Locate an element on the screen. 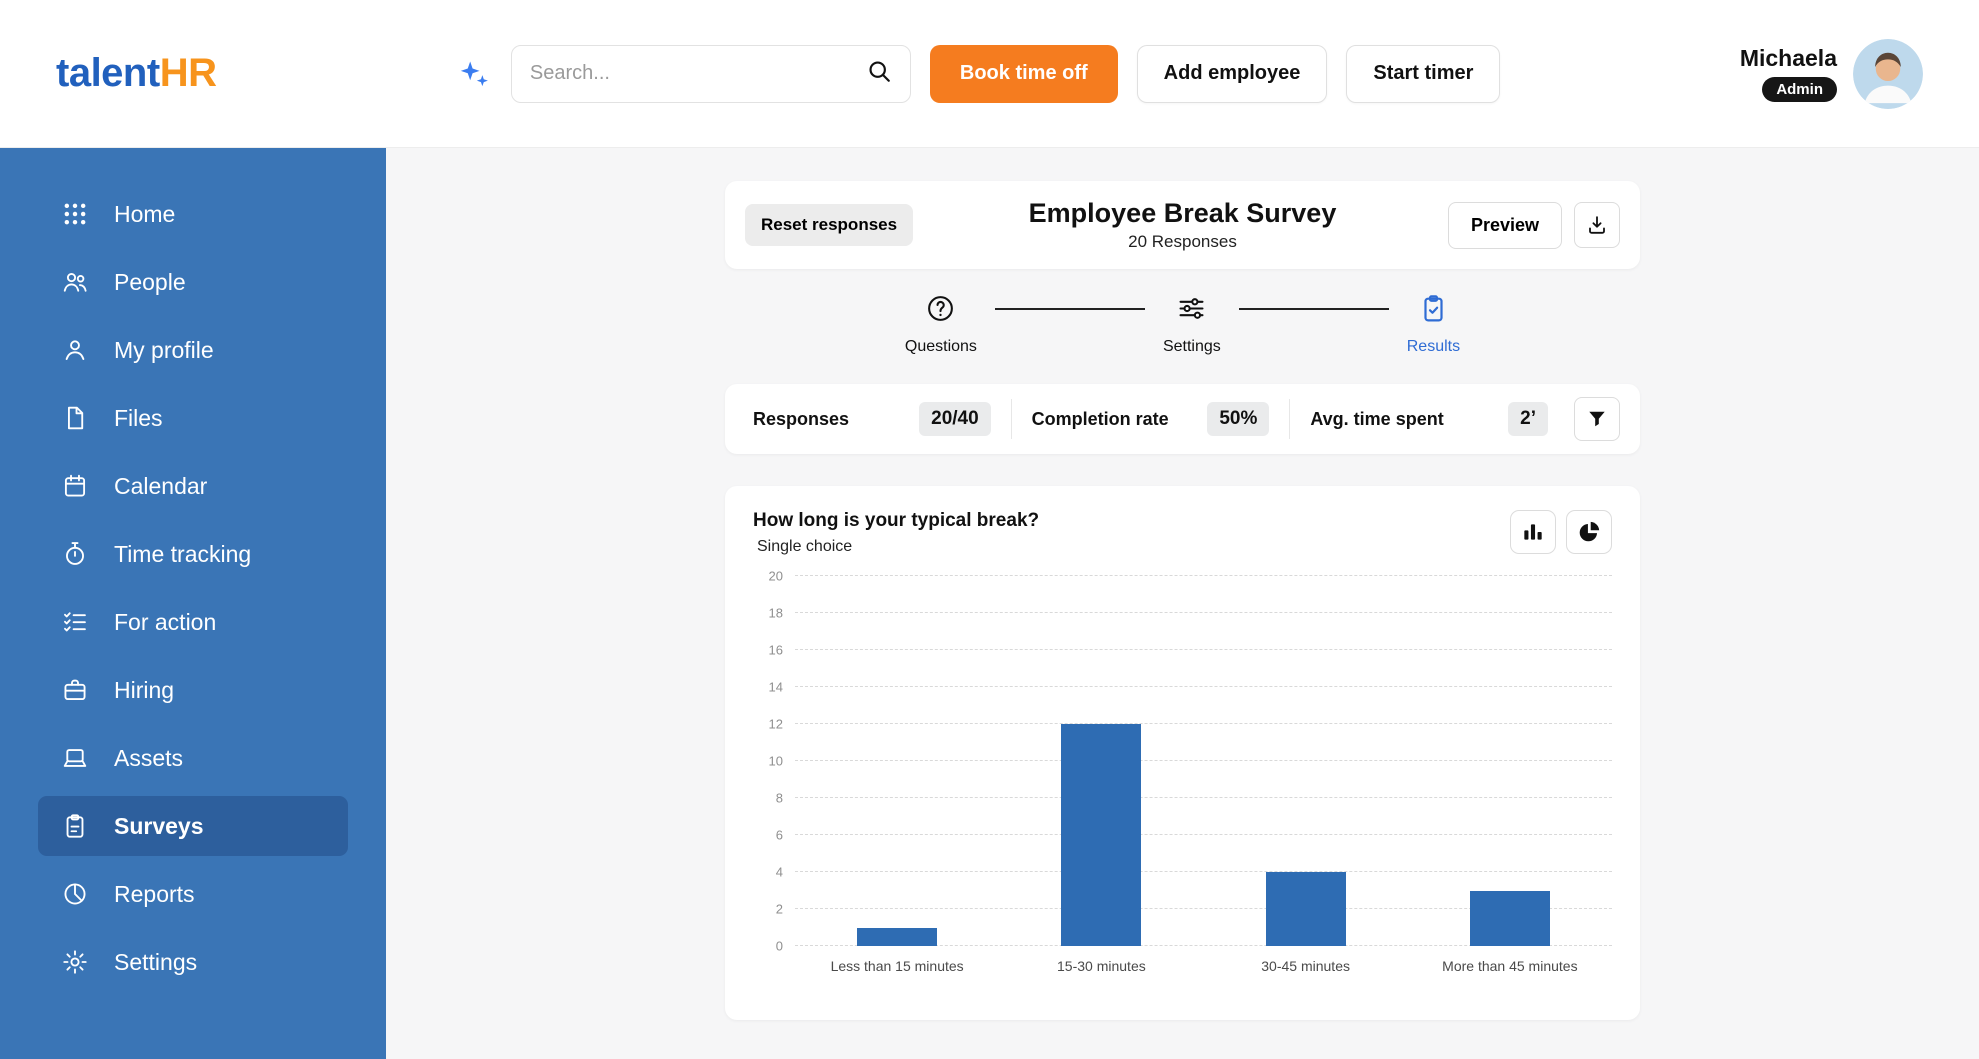 The width and height of the screenshot is (1979, 1059). divider is located at coordinates (1290, 419).